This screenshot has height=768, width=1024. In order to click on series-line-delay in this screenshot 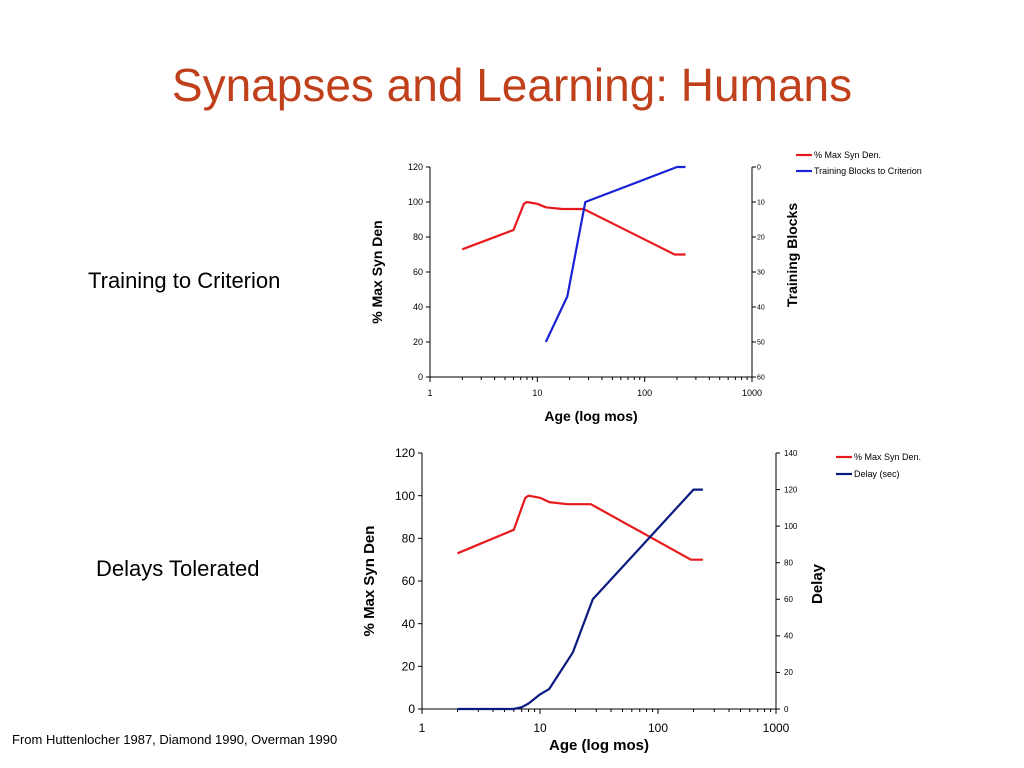, I will do `click(580, 599)`.